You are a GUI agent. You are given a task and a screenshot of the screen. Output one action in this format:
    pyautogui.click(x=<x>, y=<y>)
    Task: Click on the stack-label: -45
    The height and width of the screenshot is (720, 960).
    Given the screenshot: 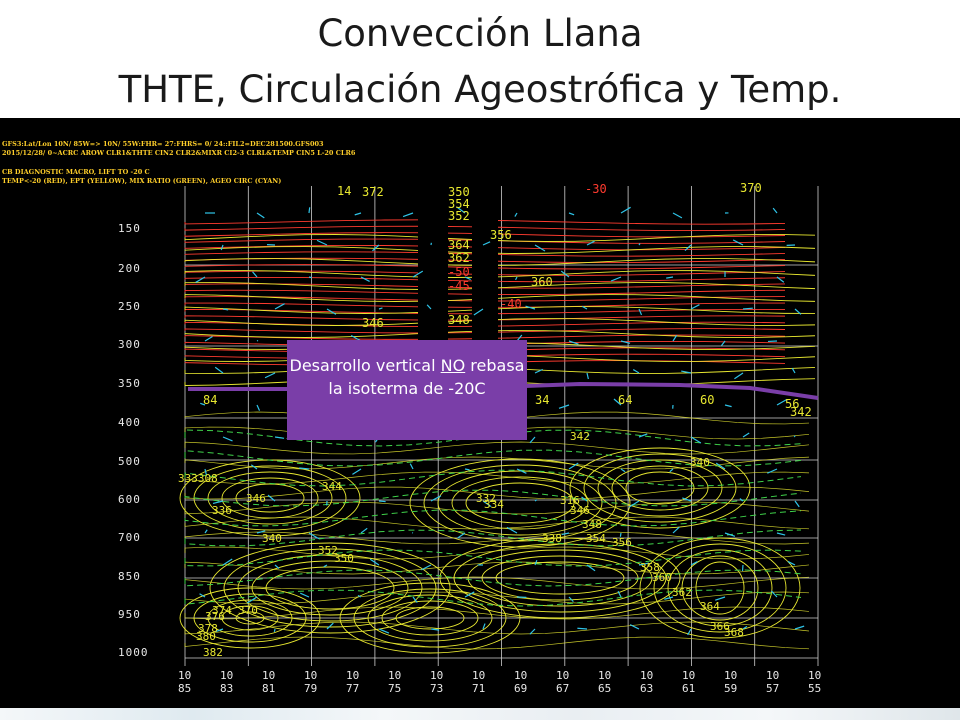 What is the action you would take?
    pyautogui.click(x=459, y=286)
    